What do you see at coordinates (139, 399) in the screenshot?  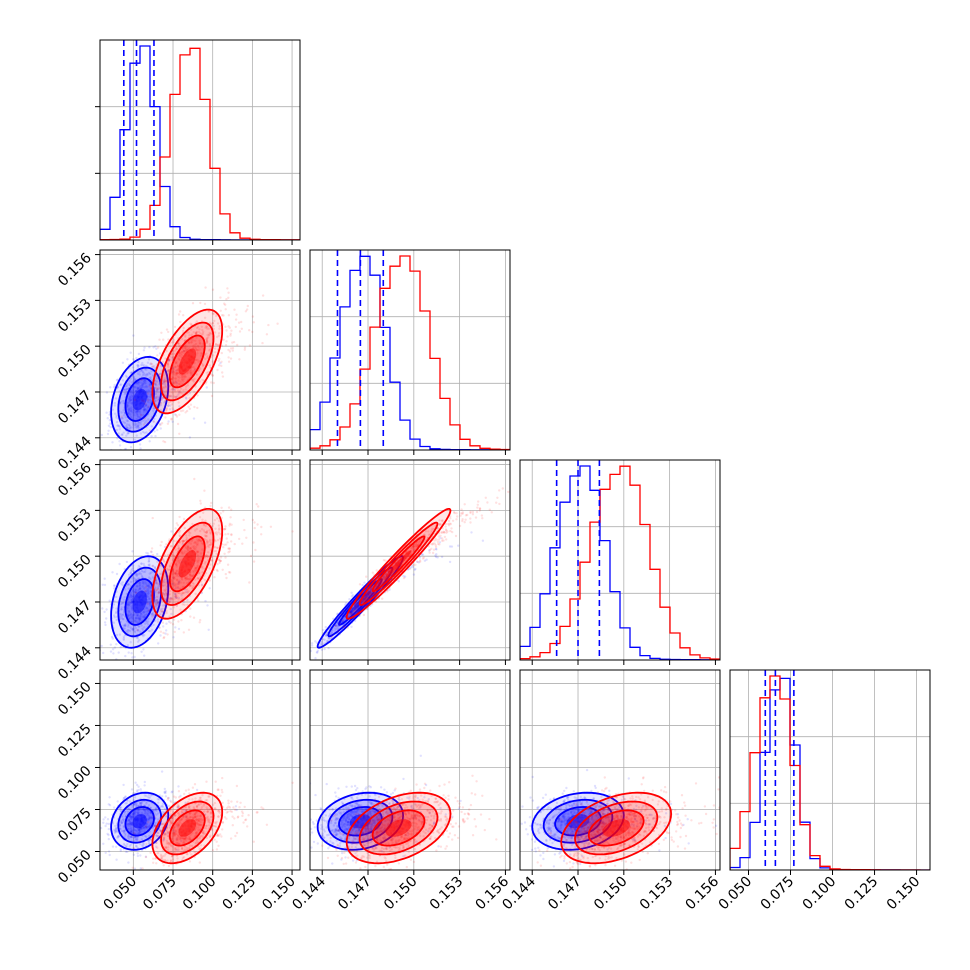 I see `density-fill` at bounding box center [139, 399].